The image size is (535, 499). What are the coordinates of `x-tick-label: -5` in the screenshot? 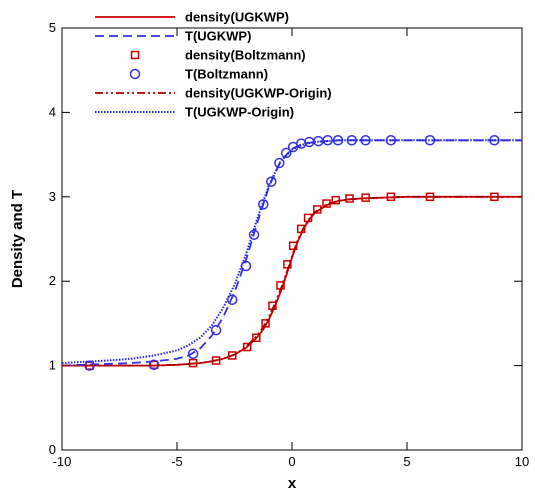 It's located at (177, 461).